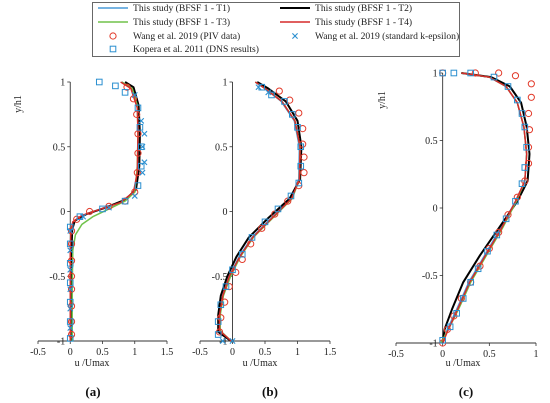 This screenshot has height=403, width=550. Describe the element at coordinates (463, 363) in the screenshot. I see `panel-c-xlabel: u /Umax` at that location.